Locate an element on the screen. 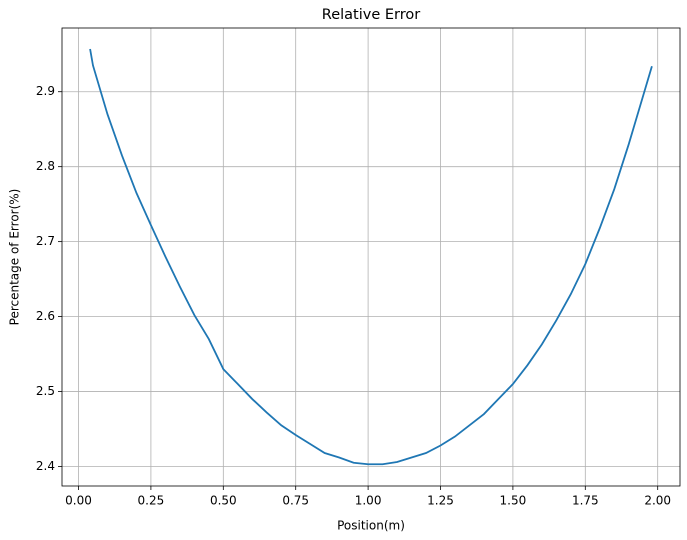 The width and height of the screenshot is (687, 540). x-tick-label: 0.25 is located at coordinates (151, 501).